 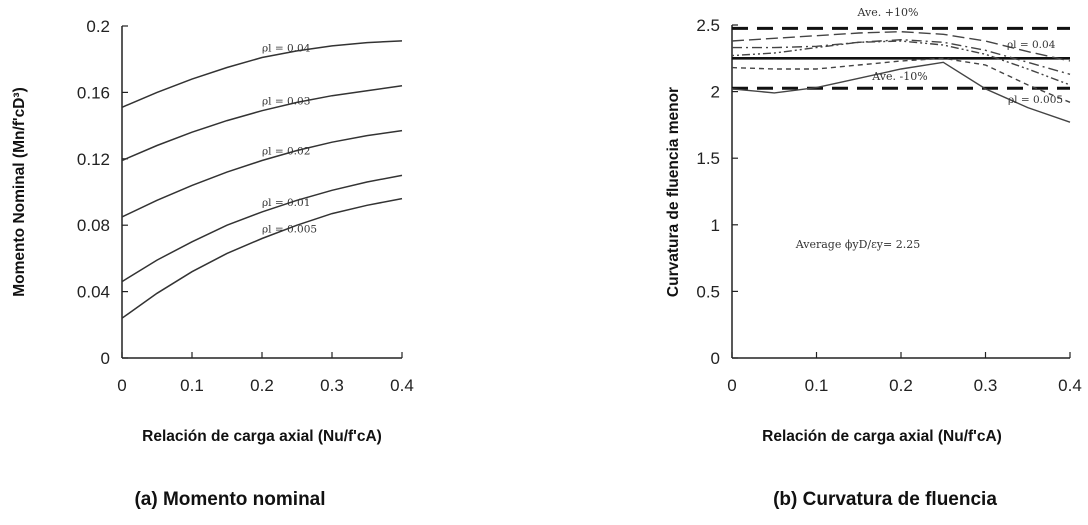 What do you see at coordinates (715, 225) in the screenshot?
I see `chart-b-y-tick-label: 1` at bounding box center [715, 225].